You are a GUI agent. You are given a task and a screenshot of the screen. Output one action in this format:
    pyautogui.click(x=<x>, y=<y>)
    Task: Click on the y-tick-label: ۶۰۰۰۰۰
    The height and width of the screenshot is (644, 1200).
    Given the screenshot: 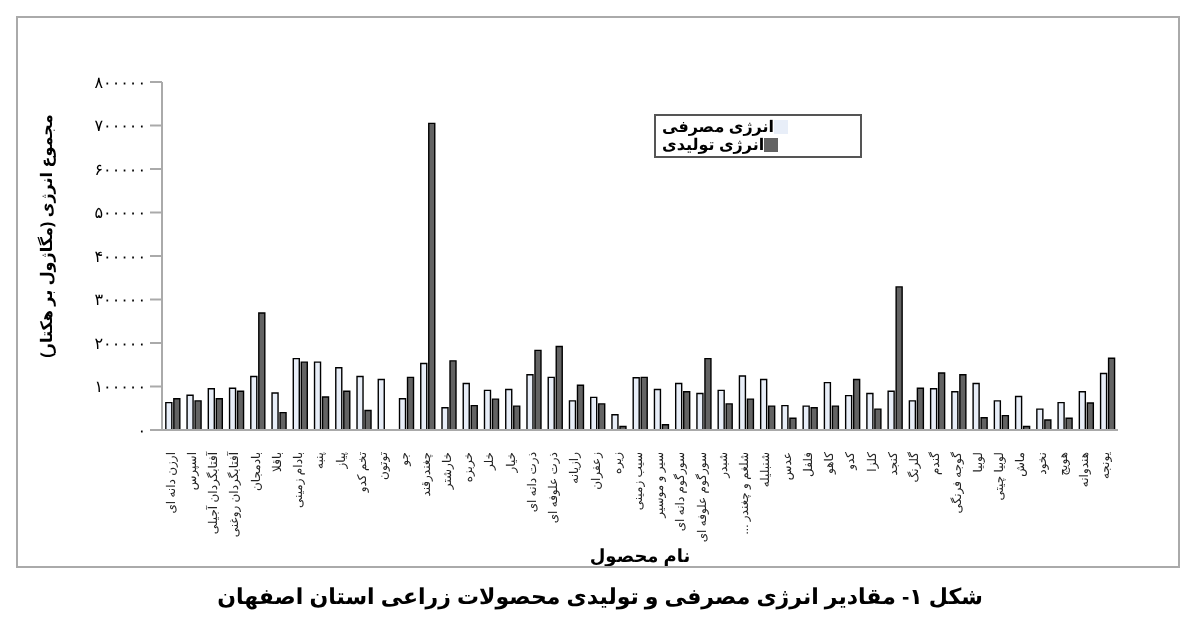 What is the action you would take?
    pyautogui.click(x=120, y=169)
    